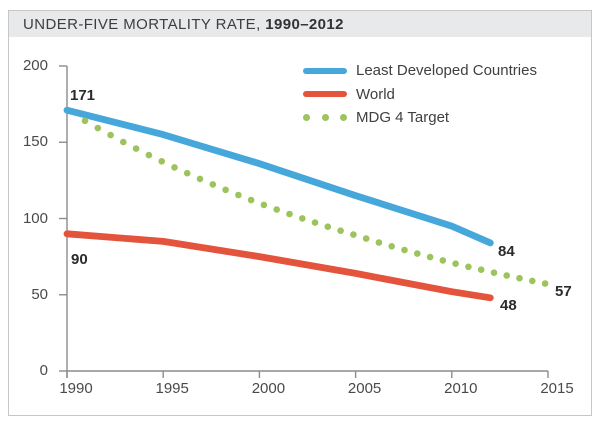 The width and height of the screenshot is (600, 426). Describe the element at coordinates (83, 95) in the screenshot. I see `data-label: 171` at that location.